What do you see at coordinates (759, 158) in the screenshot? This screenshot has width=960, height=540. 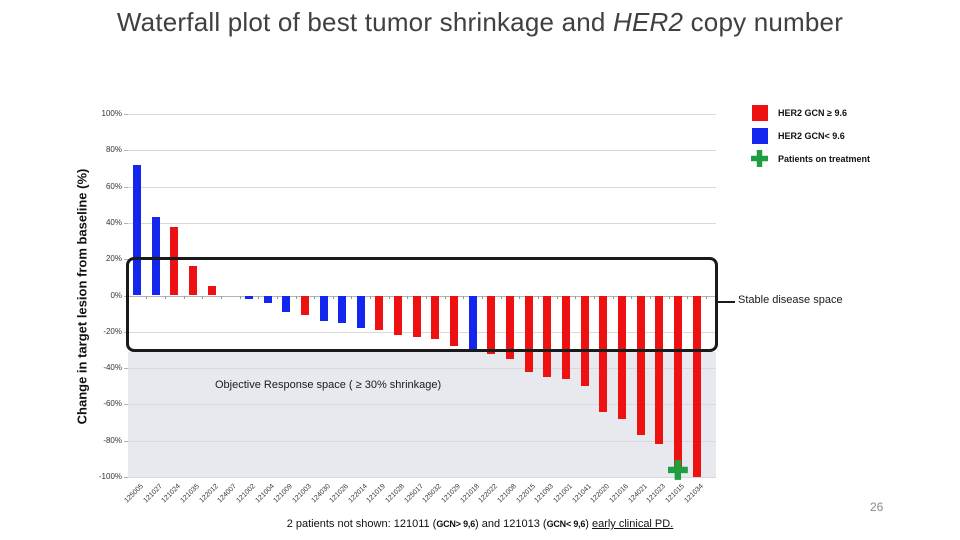 I see `green-cross-icon` at bounding box center [759, 158].